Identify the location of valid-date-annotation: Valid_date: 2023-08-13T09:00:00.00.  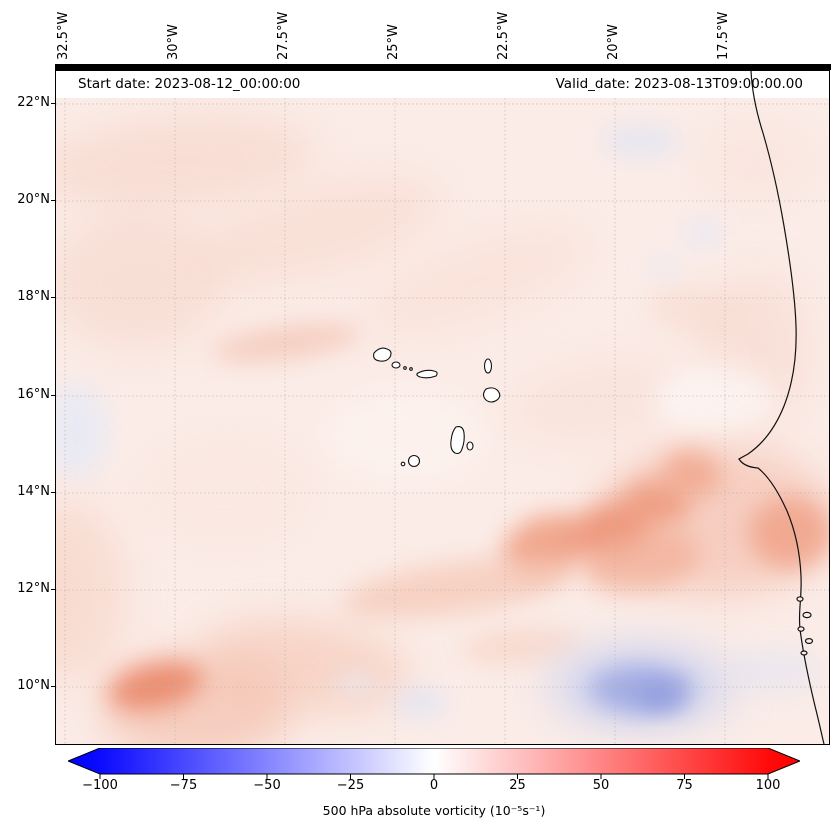
(679, 84).